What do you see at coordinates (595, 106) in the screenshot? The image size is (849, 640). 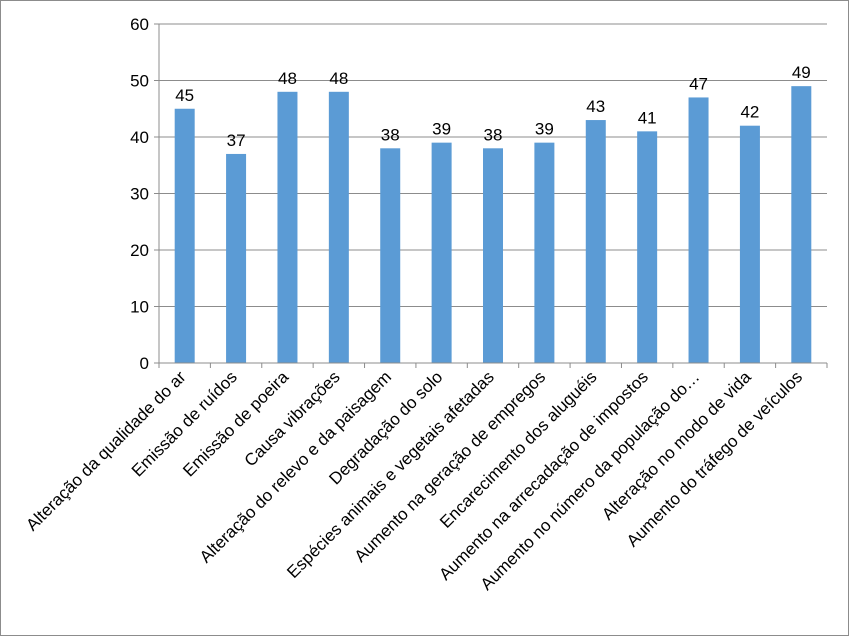 I see `data-label: 43` at bounding box center [595, 106].